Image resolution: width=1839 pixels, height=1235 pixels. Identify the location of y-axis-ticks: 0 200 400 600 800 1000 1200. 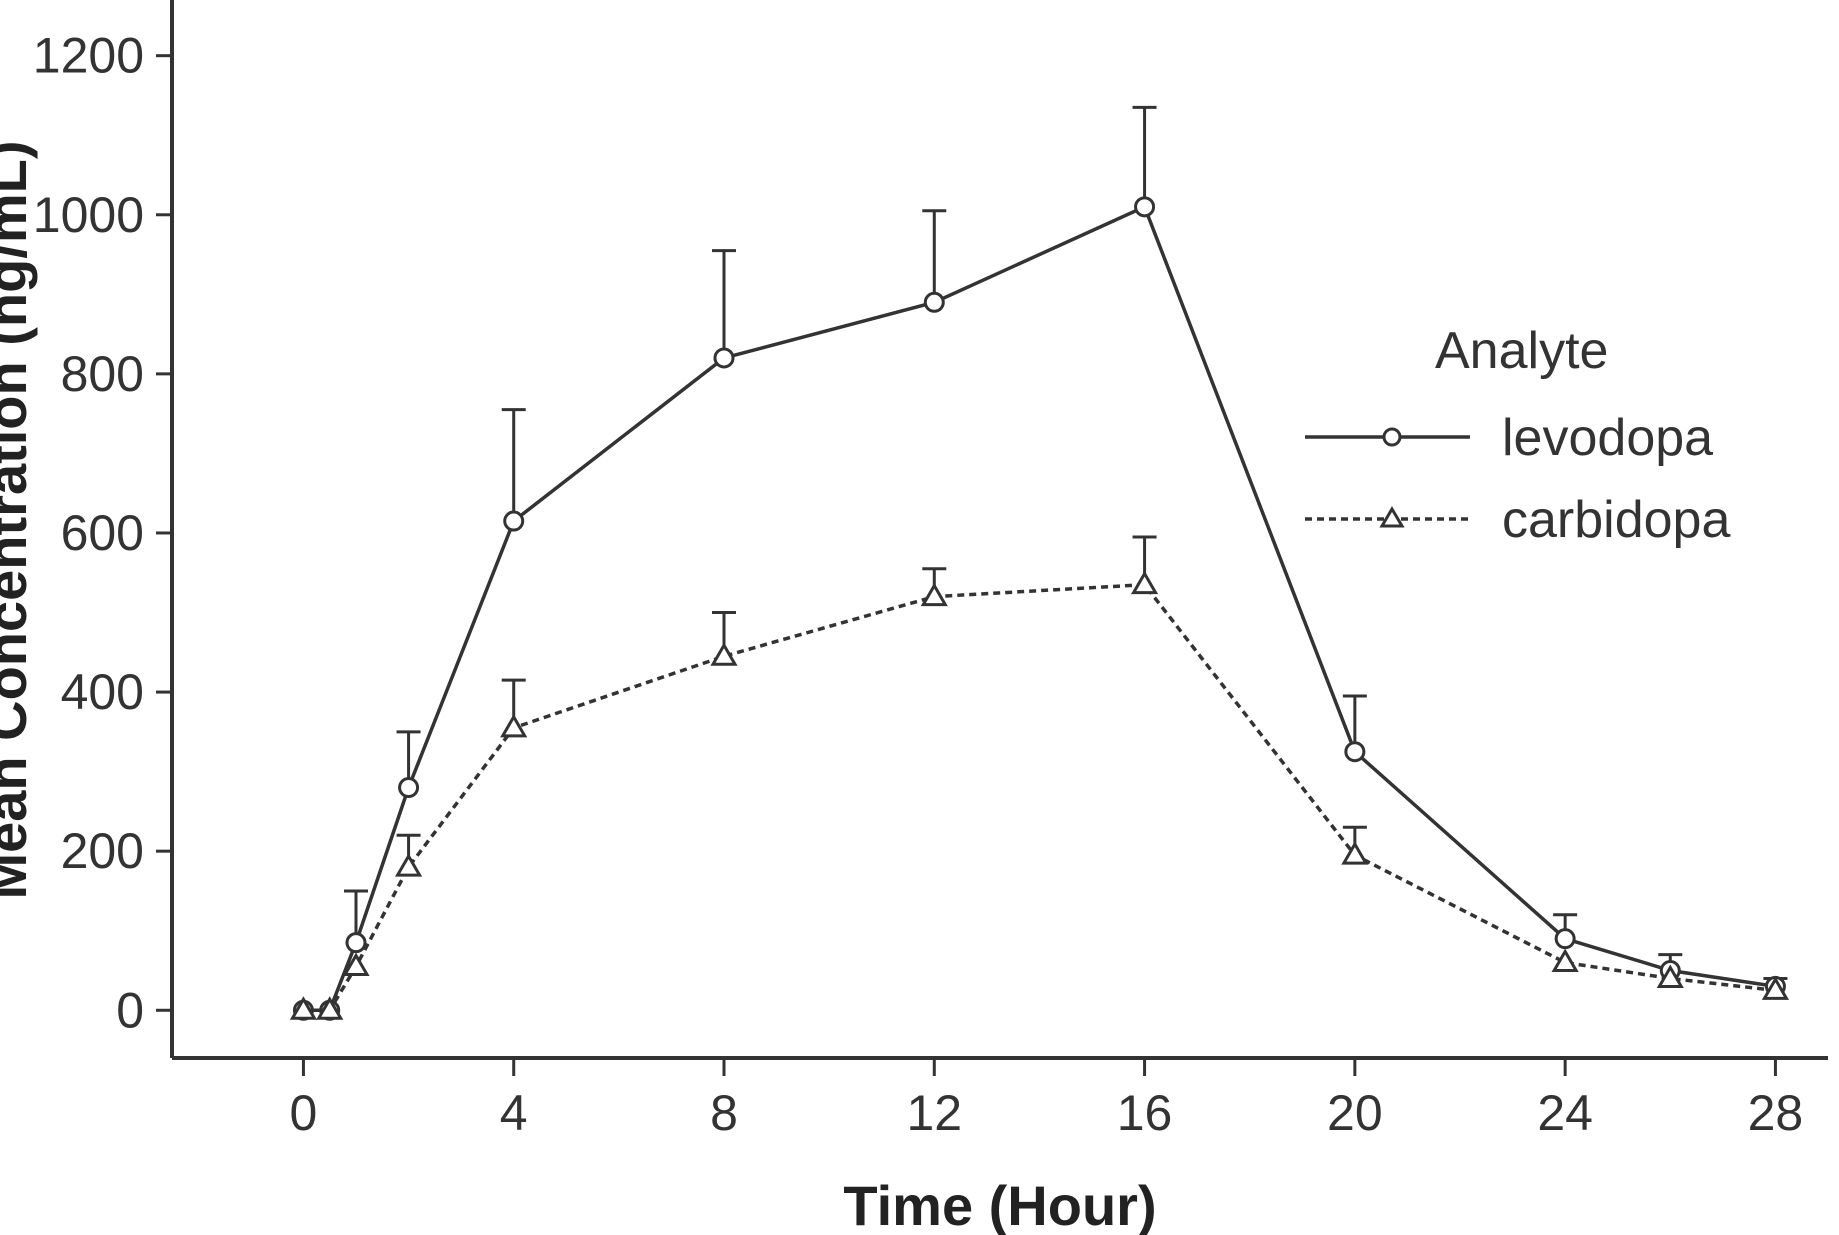
(102, 533).